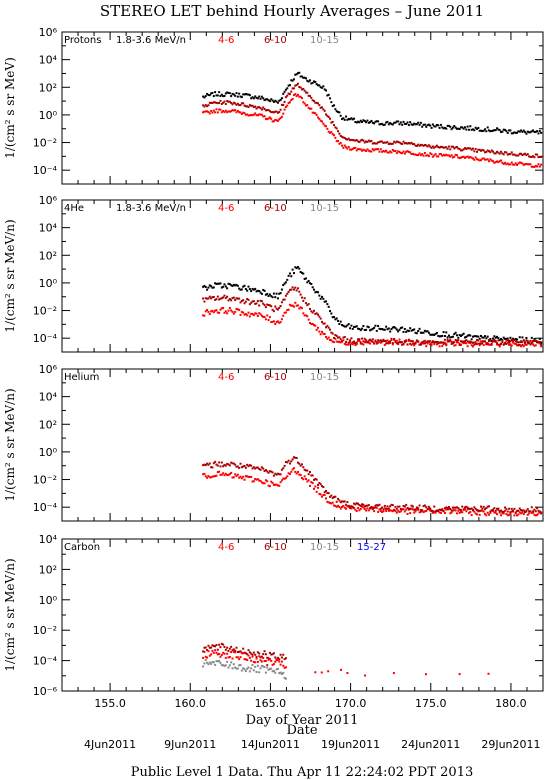 Image resolution: width=545 pixels, height=780 pixels. I want to click on legend-entry: 10-15, so click(324, 377).